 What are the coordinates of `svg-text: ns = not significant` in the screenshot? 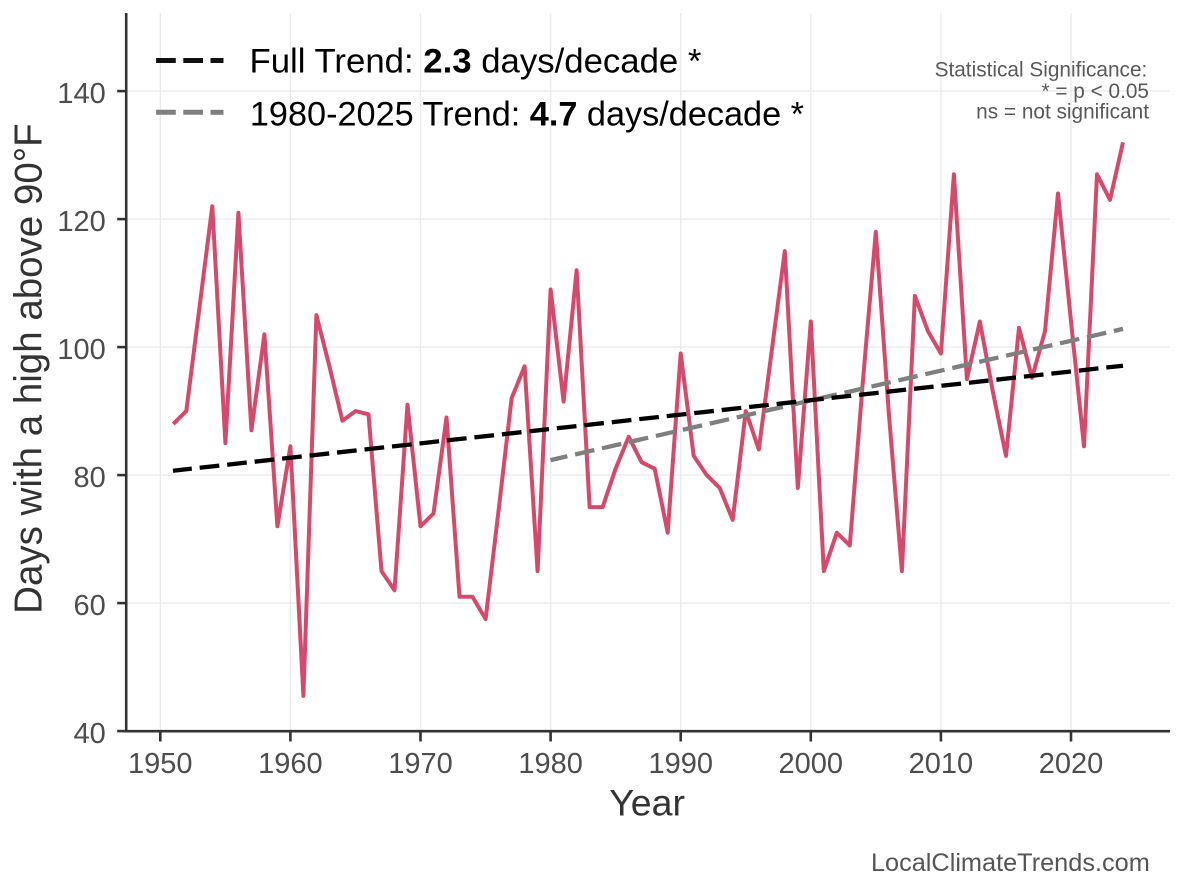 It's located at (1062, 112).